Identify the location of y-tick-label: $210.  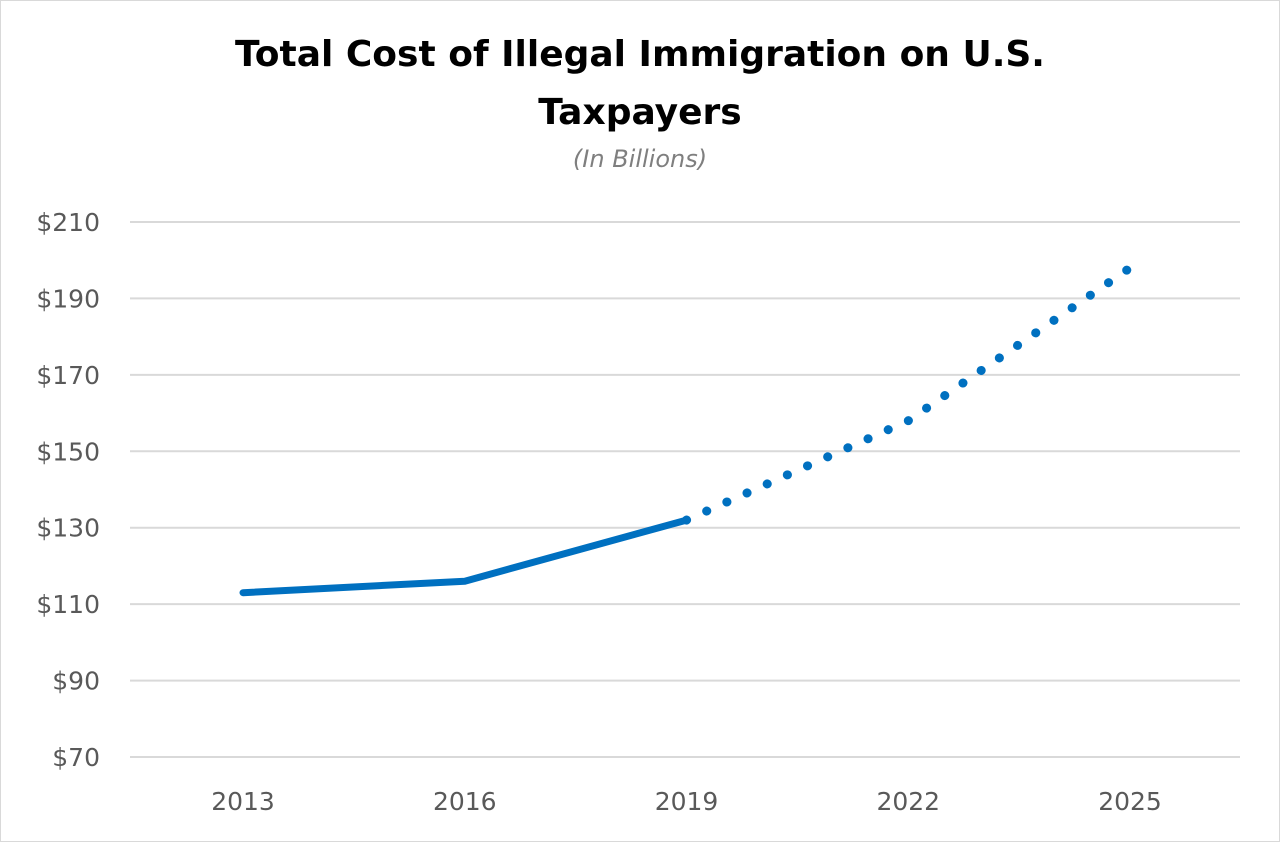
(68, 222).